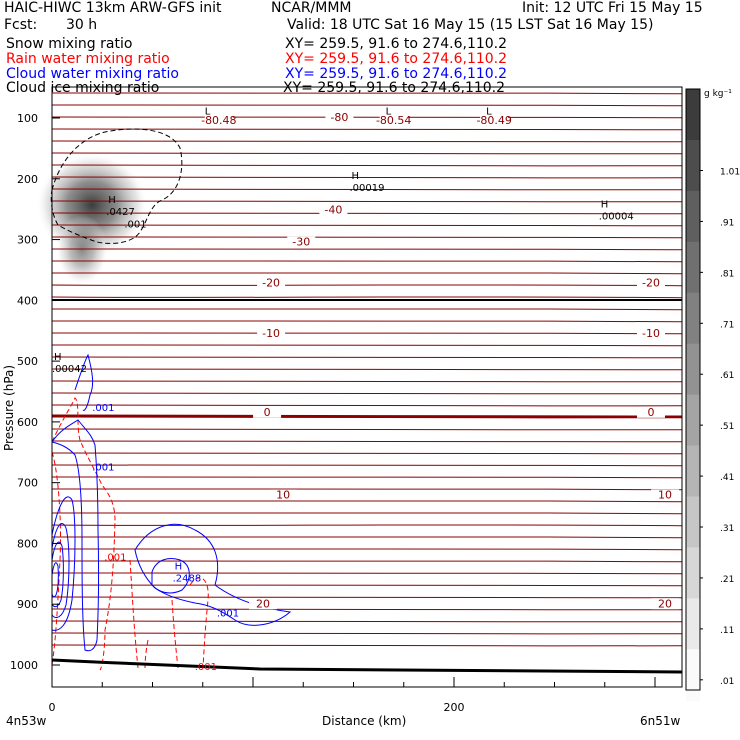 This screenshot has height=740, width=740. Describe the element at coordinates (367, 666) in the screenshot. I see `ground-surface` at that location.